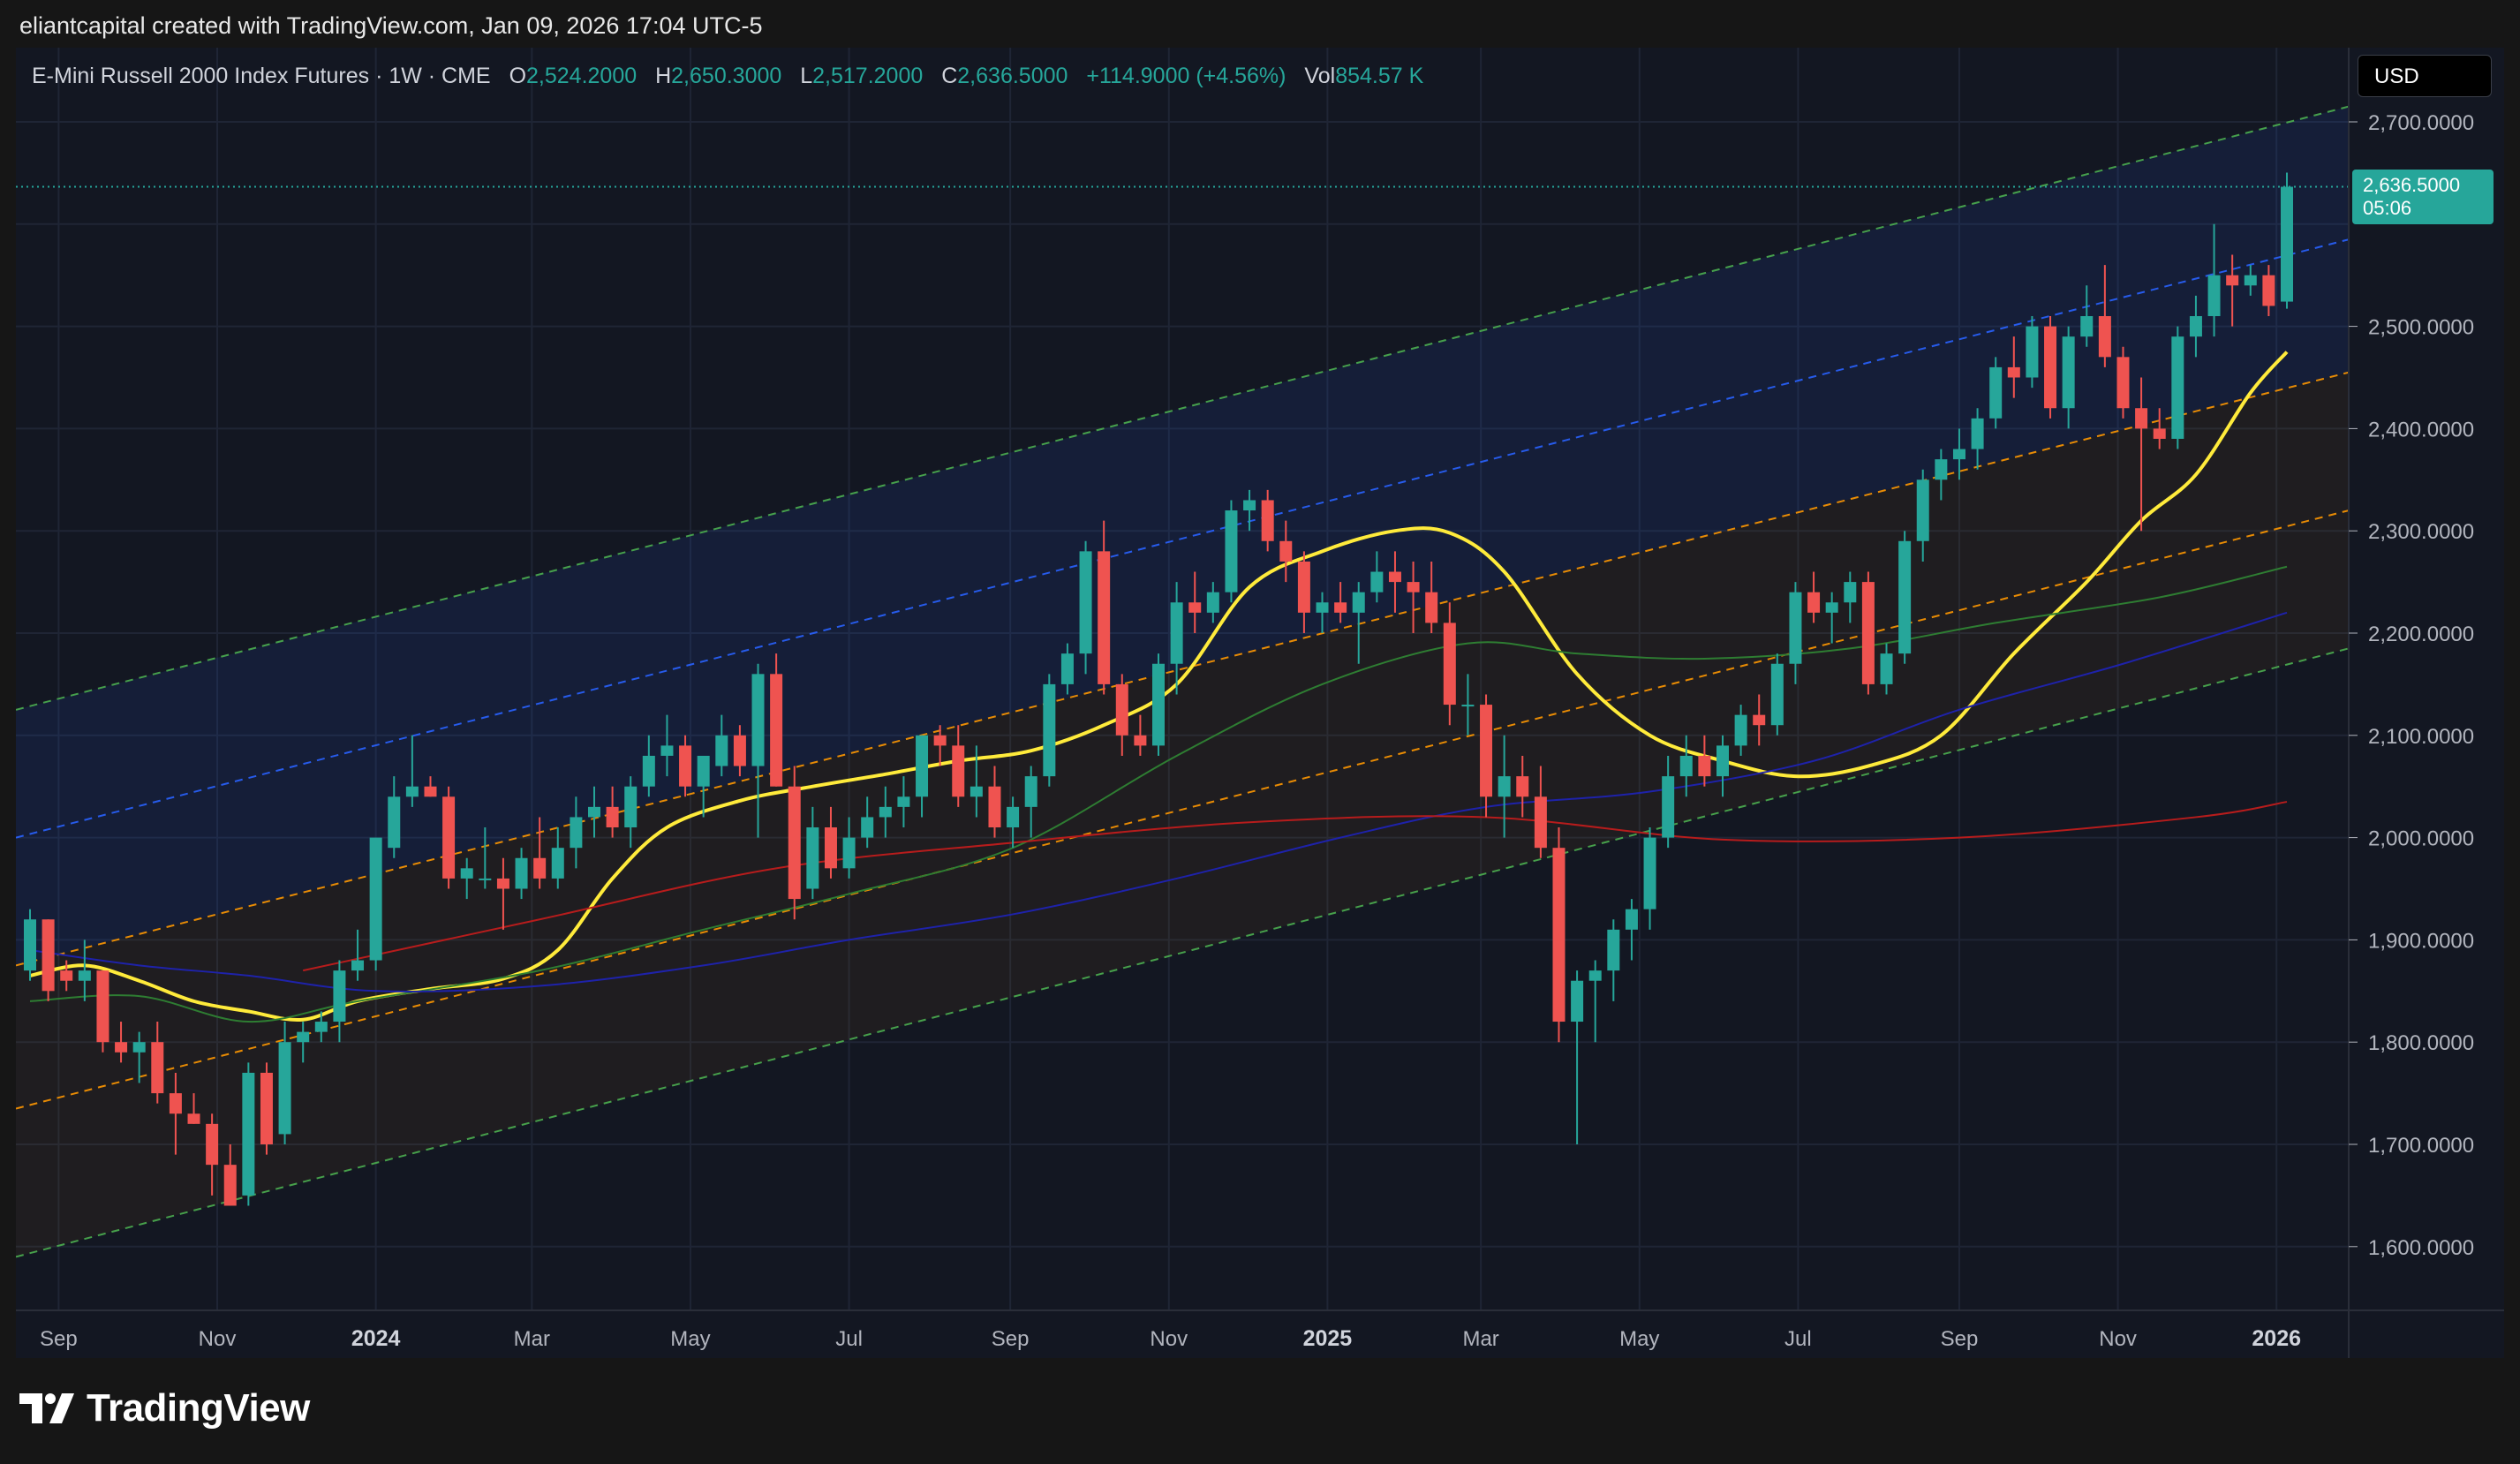  Describe the element at coordinates (2423, 196) in the screenshot. I see `last-price-tag: 2,636.5000 05:06` at that location.